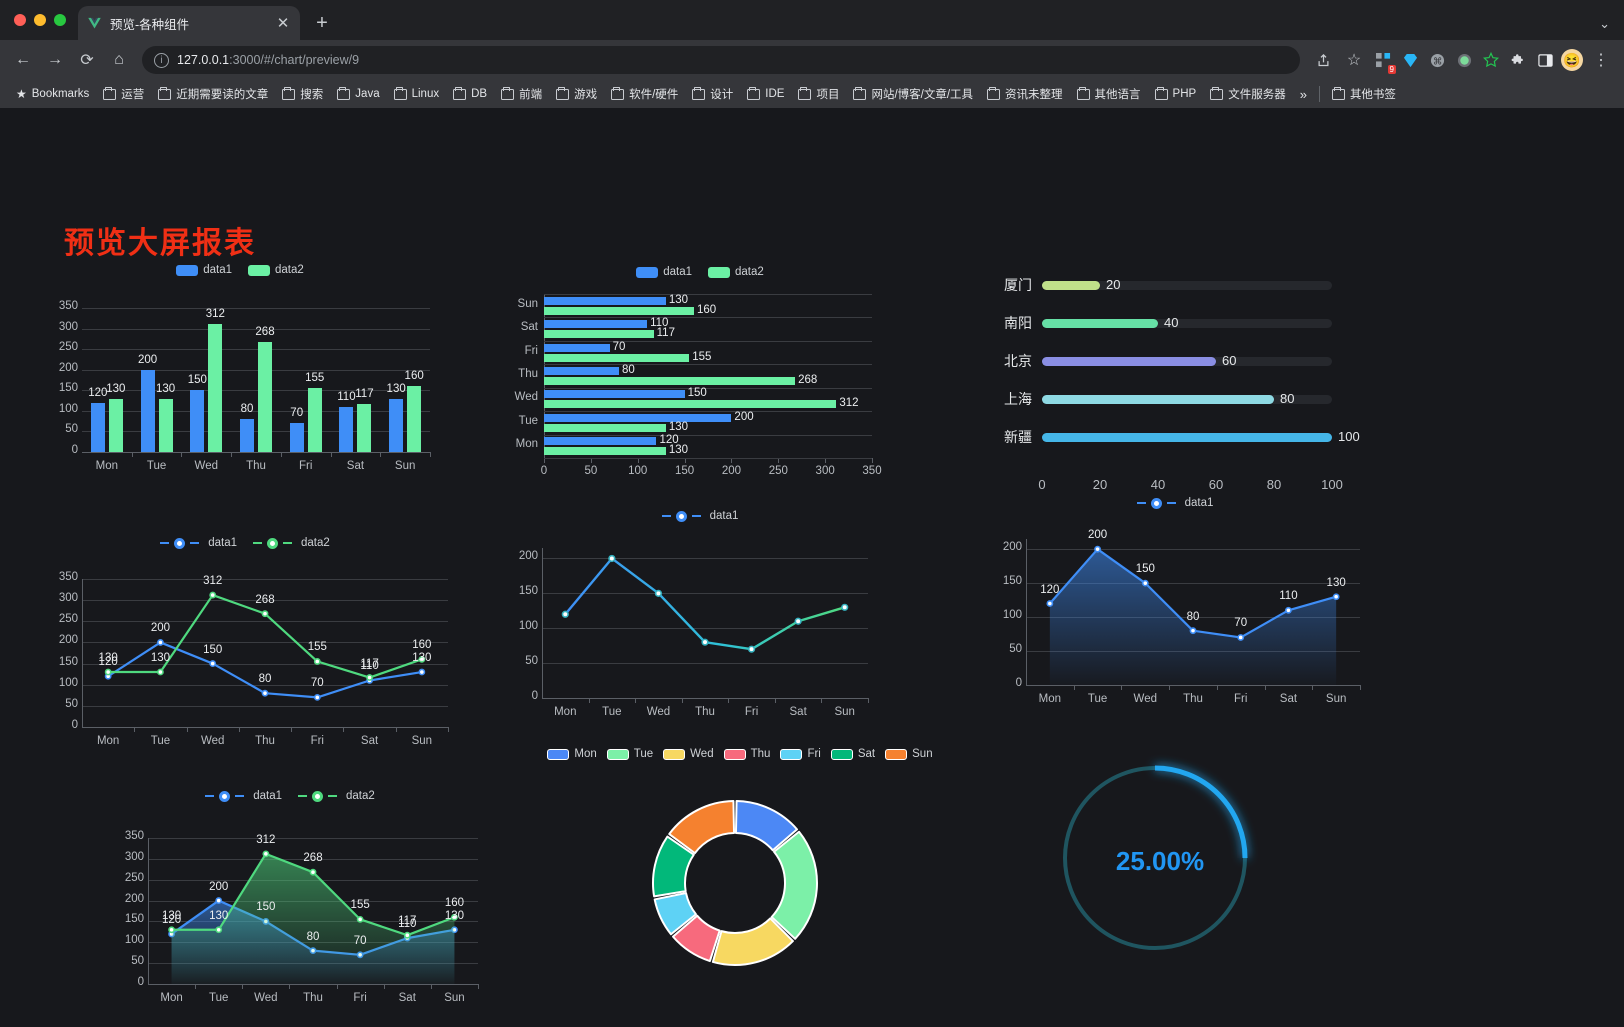  Describe the element at coordinates (1187, 398) in the screenshot. I see `progress-track: 80` at that location.